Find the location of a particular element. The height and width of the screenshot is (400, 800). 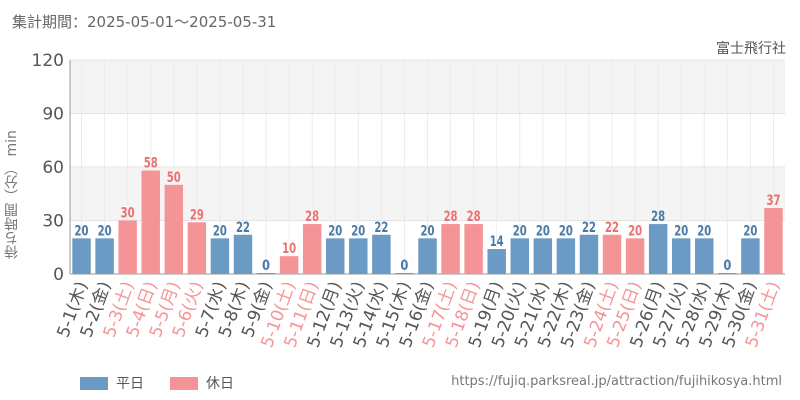

bar-value-label: 30 is located at coordinates (128, 214).